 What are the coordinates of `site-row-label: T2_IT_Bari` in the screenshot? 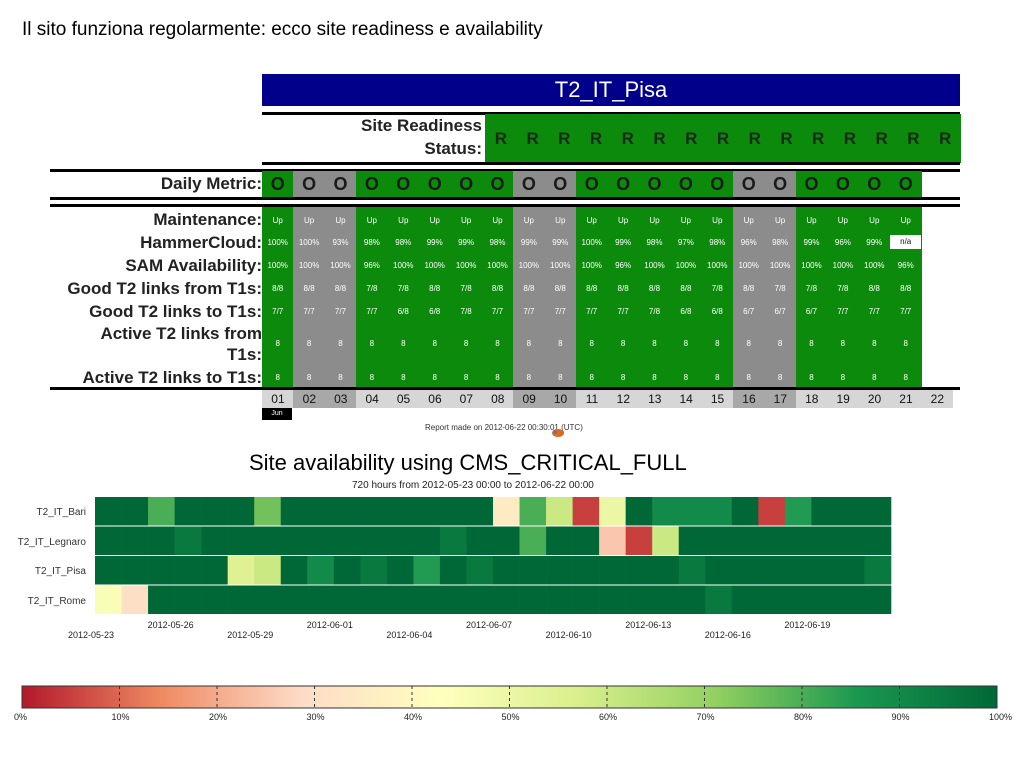 It's located at (61, 512).